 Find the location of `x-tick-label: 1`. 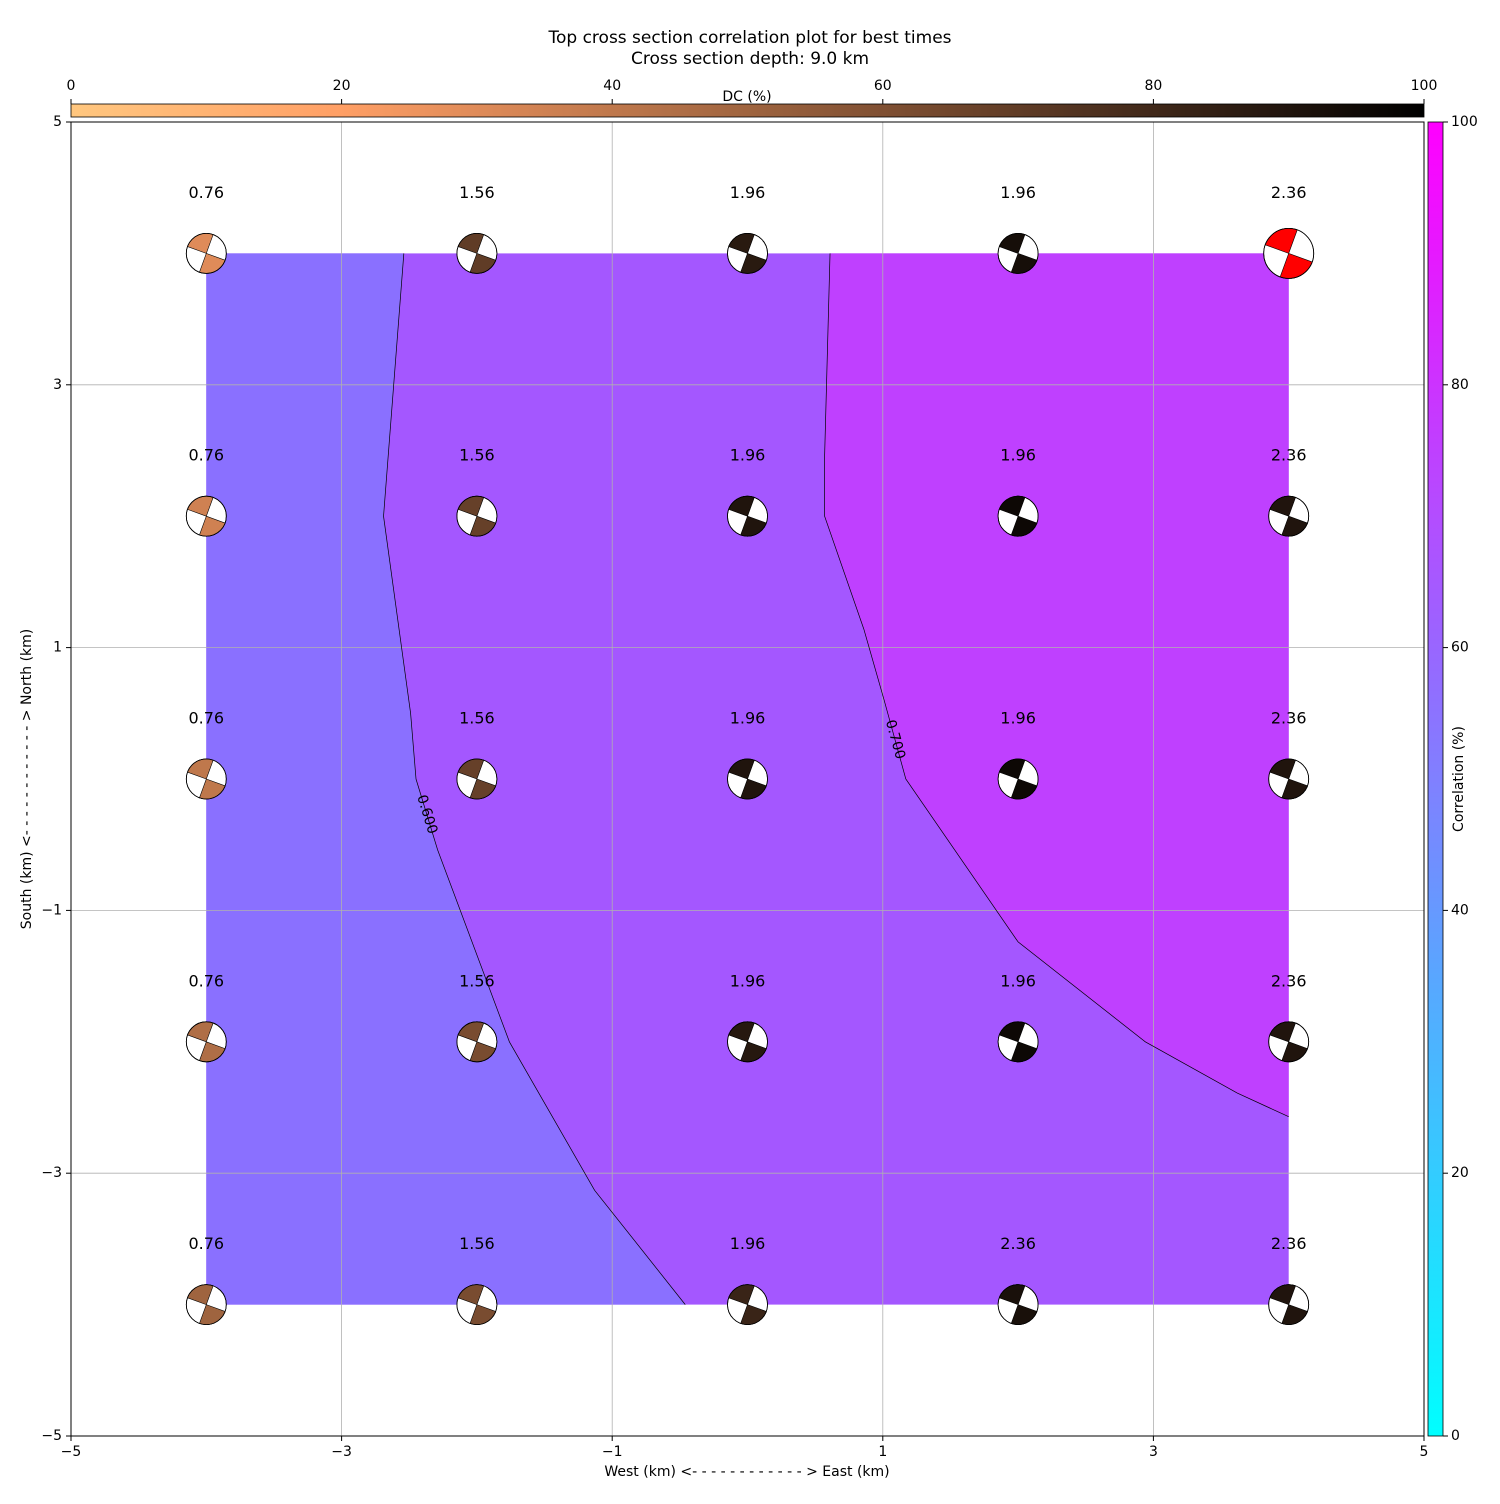

x-tick-label: 1 is located at coordinates (882, 1452).